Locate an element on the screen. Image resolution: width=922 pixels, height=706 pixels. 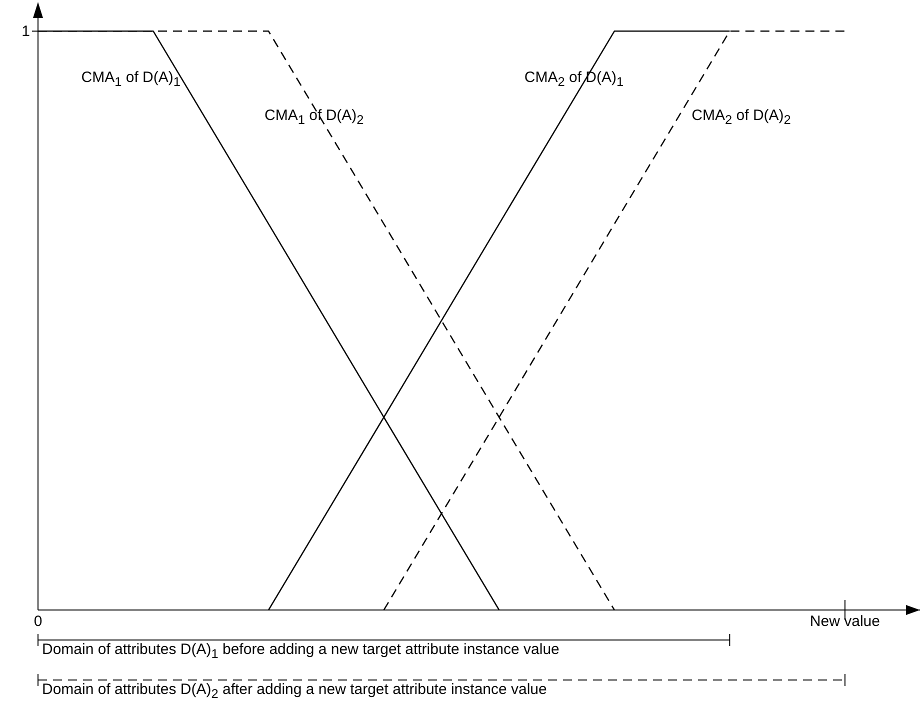
text: Domain of attributes D(A)$_{1}$ before adding a new target attribute instance value is located at coordinates (301, 651).